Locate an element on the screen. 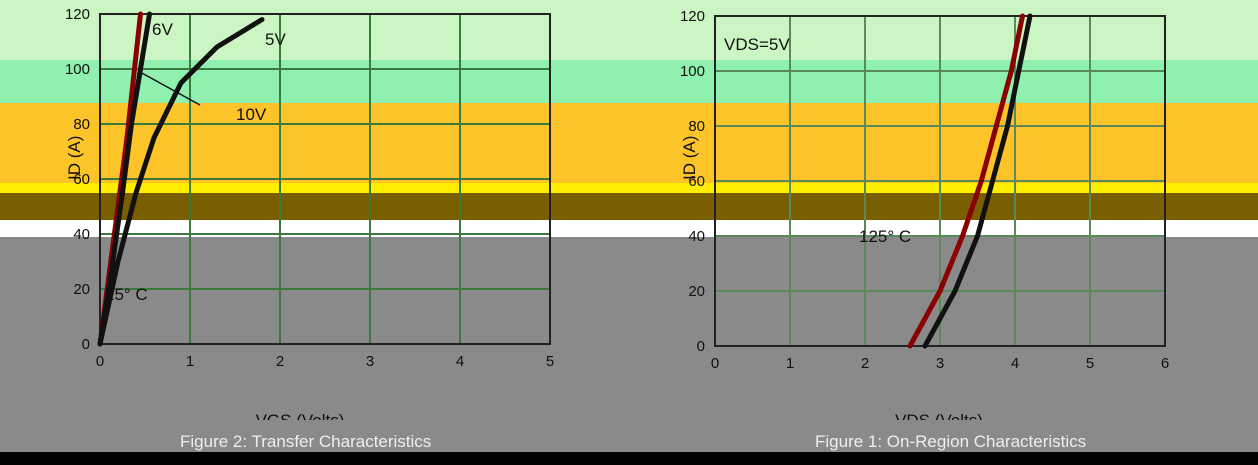 The height and width of the screenshot is (465, 1258). label-vds-5v: VDS=5V is located at coordinates (757, 44).